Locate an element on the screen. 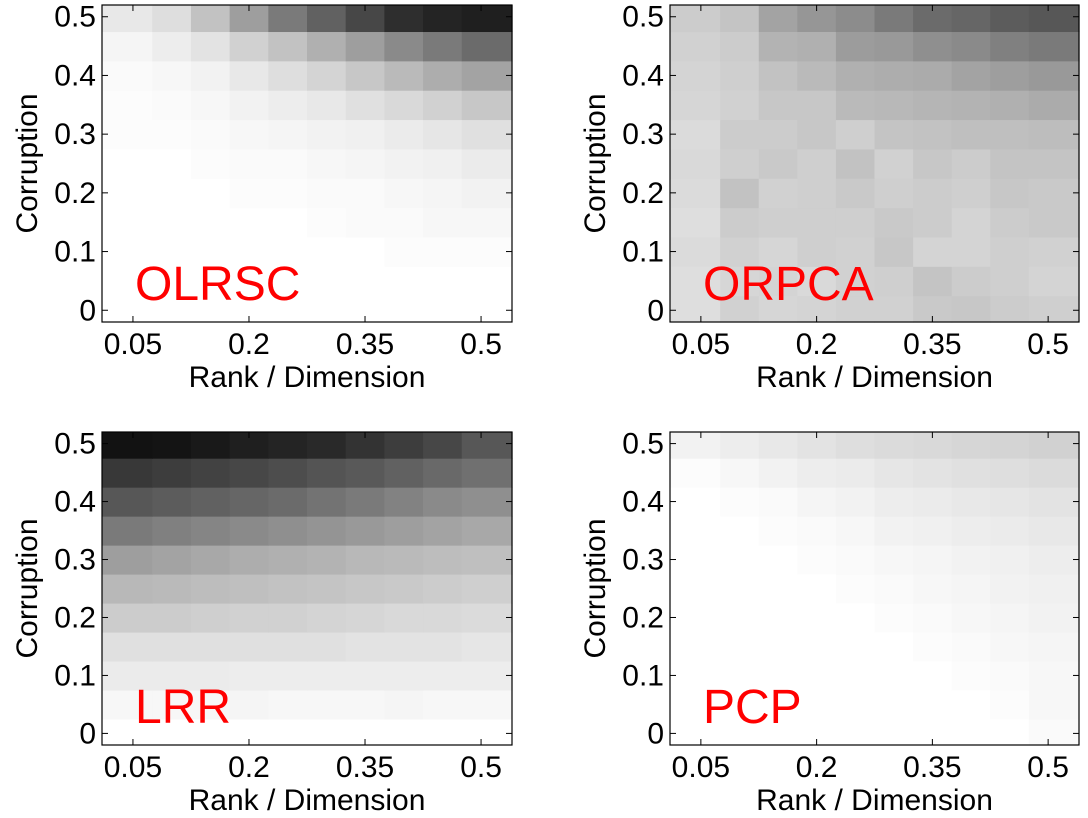 The image size is (1088, 818). y-axis-label: Corruption is located at coordinates (595, 588).